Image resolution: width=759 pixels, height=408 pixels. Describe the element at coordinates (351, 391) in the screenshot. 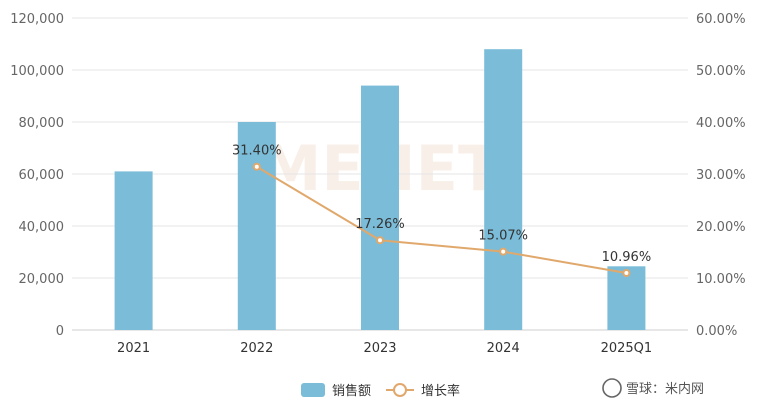

I see `legend-bar-label: 销售额` at that location.